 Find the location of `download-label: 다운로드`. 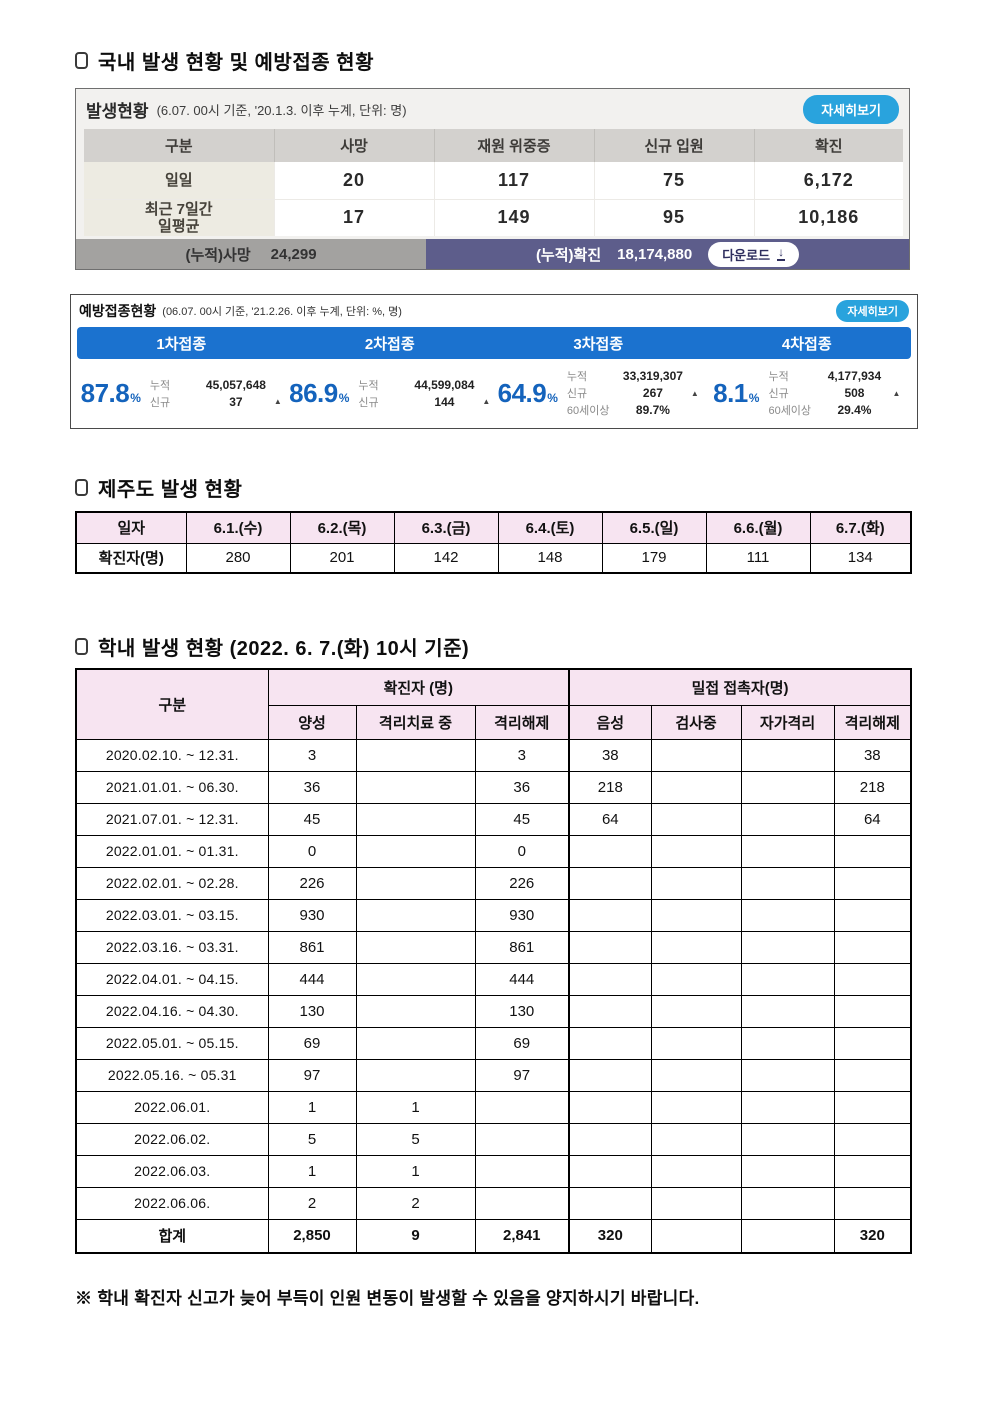

download-label: 다운로드 is located at coordinates (746, 255).